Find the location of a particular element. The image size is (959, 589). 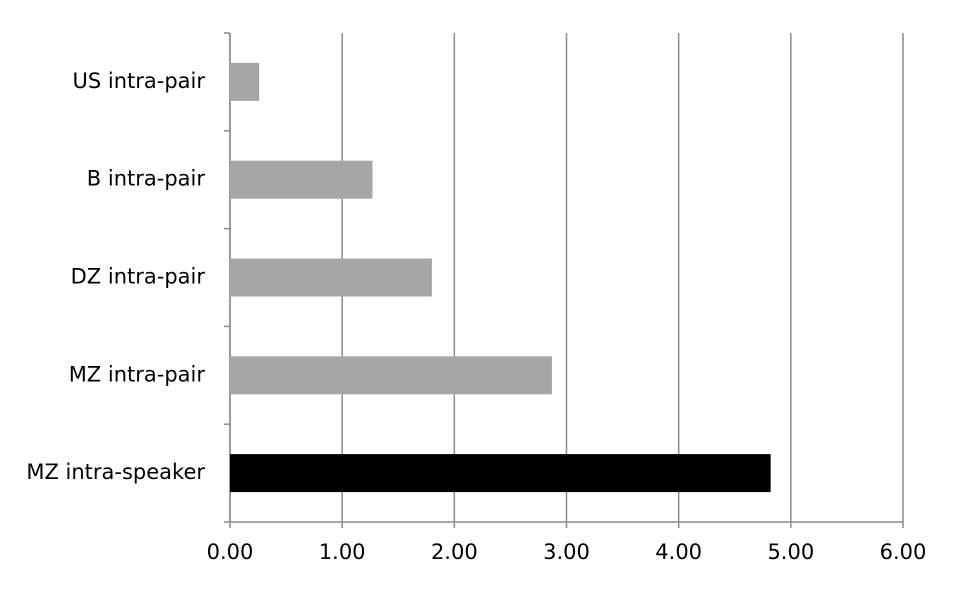

y-tick-label: DZ intra-pair is located at coordinates (138, 277).